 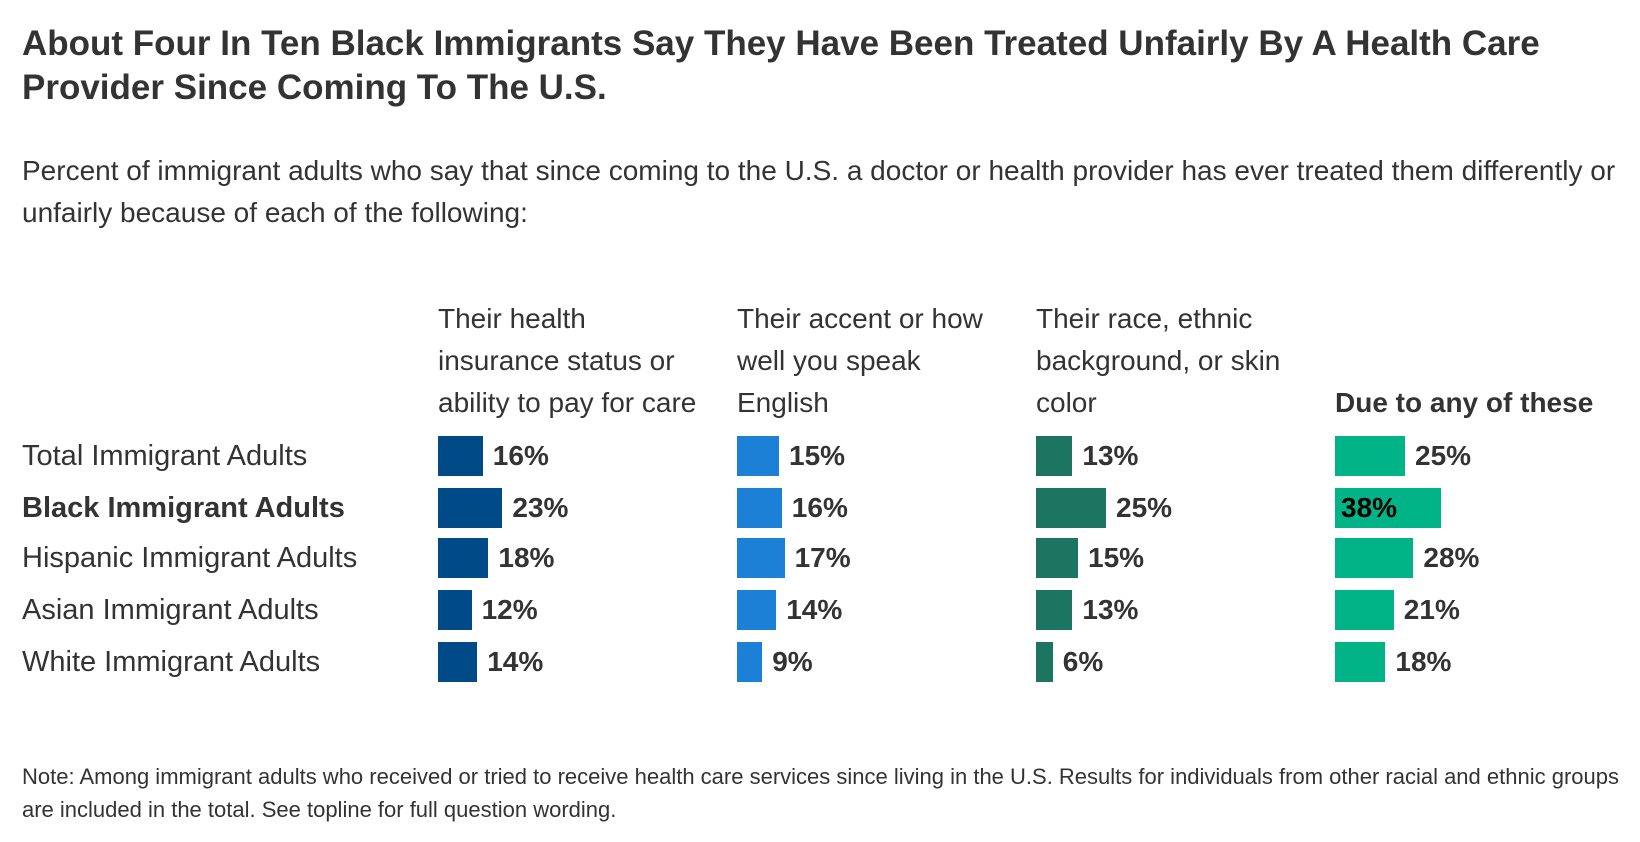 I want to click on row-label: Hispanic Immigrant Adults, so click(x=190, y=558).